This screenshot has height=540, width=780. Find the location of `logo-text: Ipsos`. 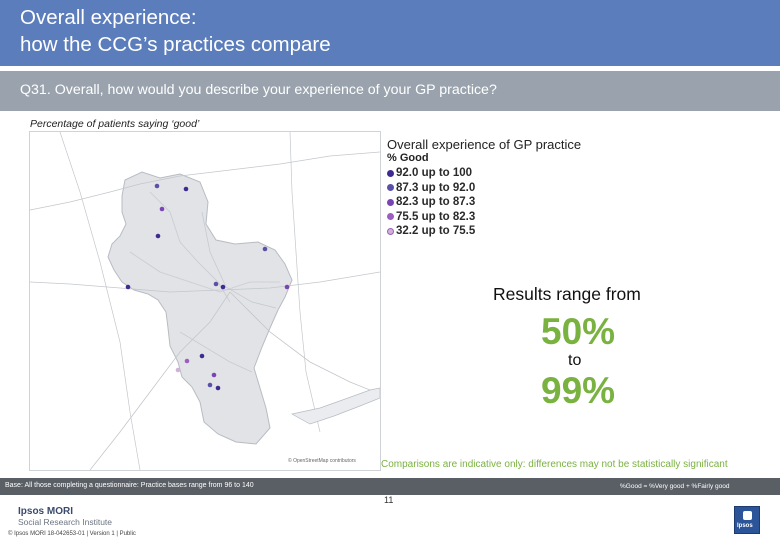

logo-text: Ipsos is located at coordinates (745, 526).